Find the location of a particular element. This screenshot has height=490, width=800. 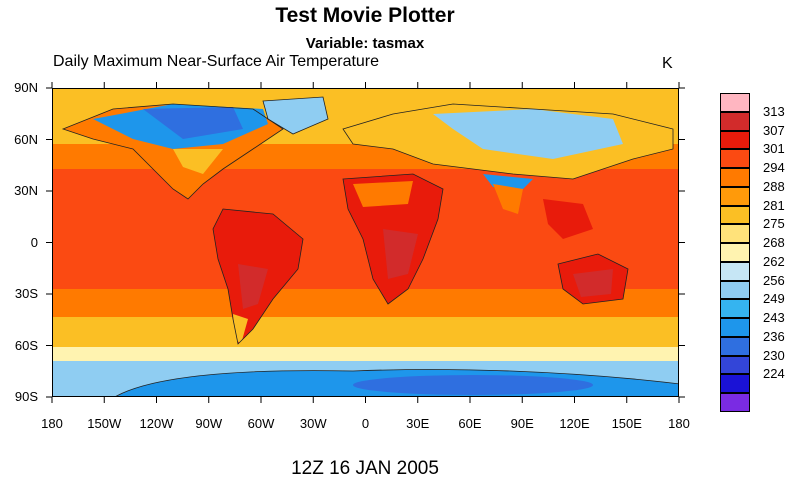

siberia-cold is located at coordinates (528, 134).